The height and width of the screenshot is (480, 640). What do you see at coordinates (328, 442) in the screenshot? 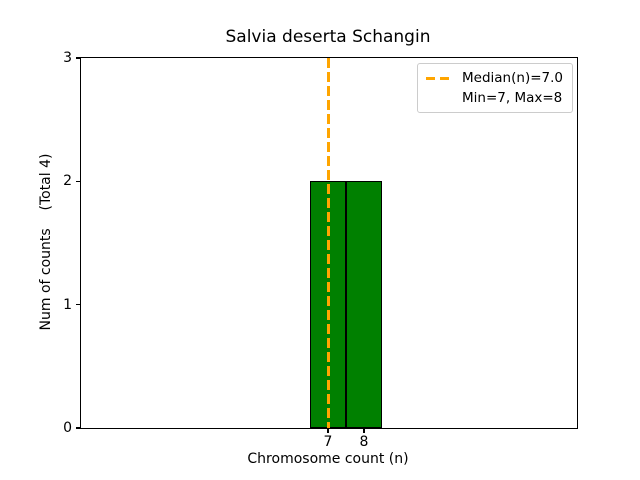
I see `x-tick-label-7: 7` at bounding box center [328, 442].